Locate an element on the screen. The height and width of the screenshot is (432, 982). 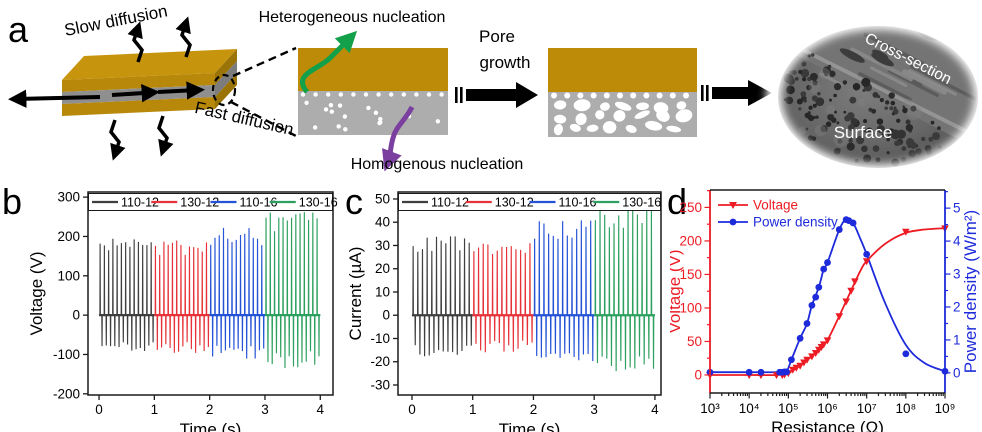
sem-edge-fade is located at coordinates (874, 97).